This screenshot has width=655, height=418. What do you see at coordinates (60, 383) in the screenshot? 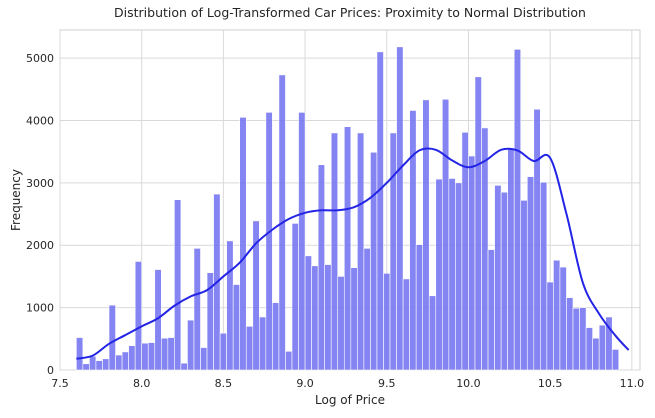
I see `x-tick-label: 7.5` at bounding box center [60, 383].